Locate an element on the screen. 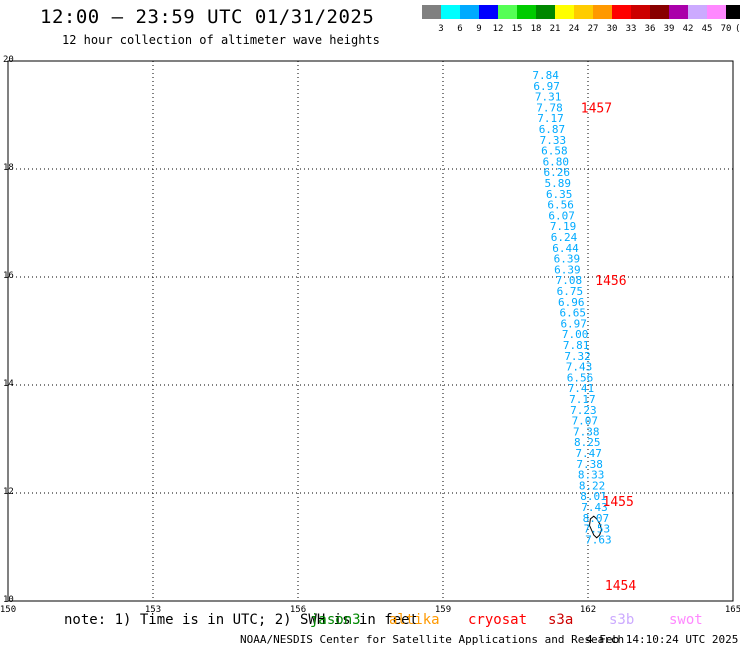  swh-label: 7.78 is located at coordinates (549, 107).